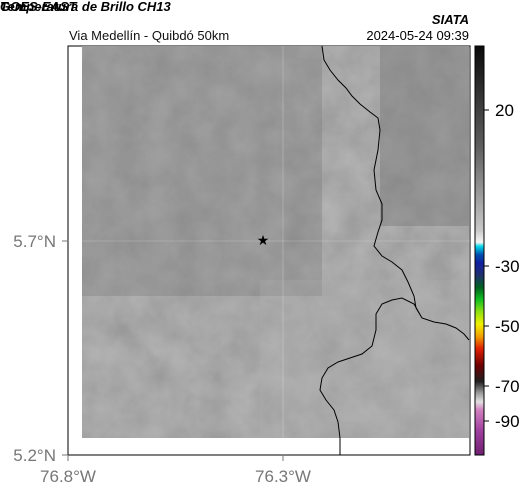 This screenshot has width=526, height=491. What do you see at coordinates (481, 250) in the screenshot?
I see `colorbar` at bounding box center [481, 250].